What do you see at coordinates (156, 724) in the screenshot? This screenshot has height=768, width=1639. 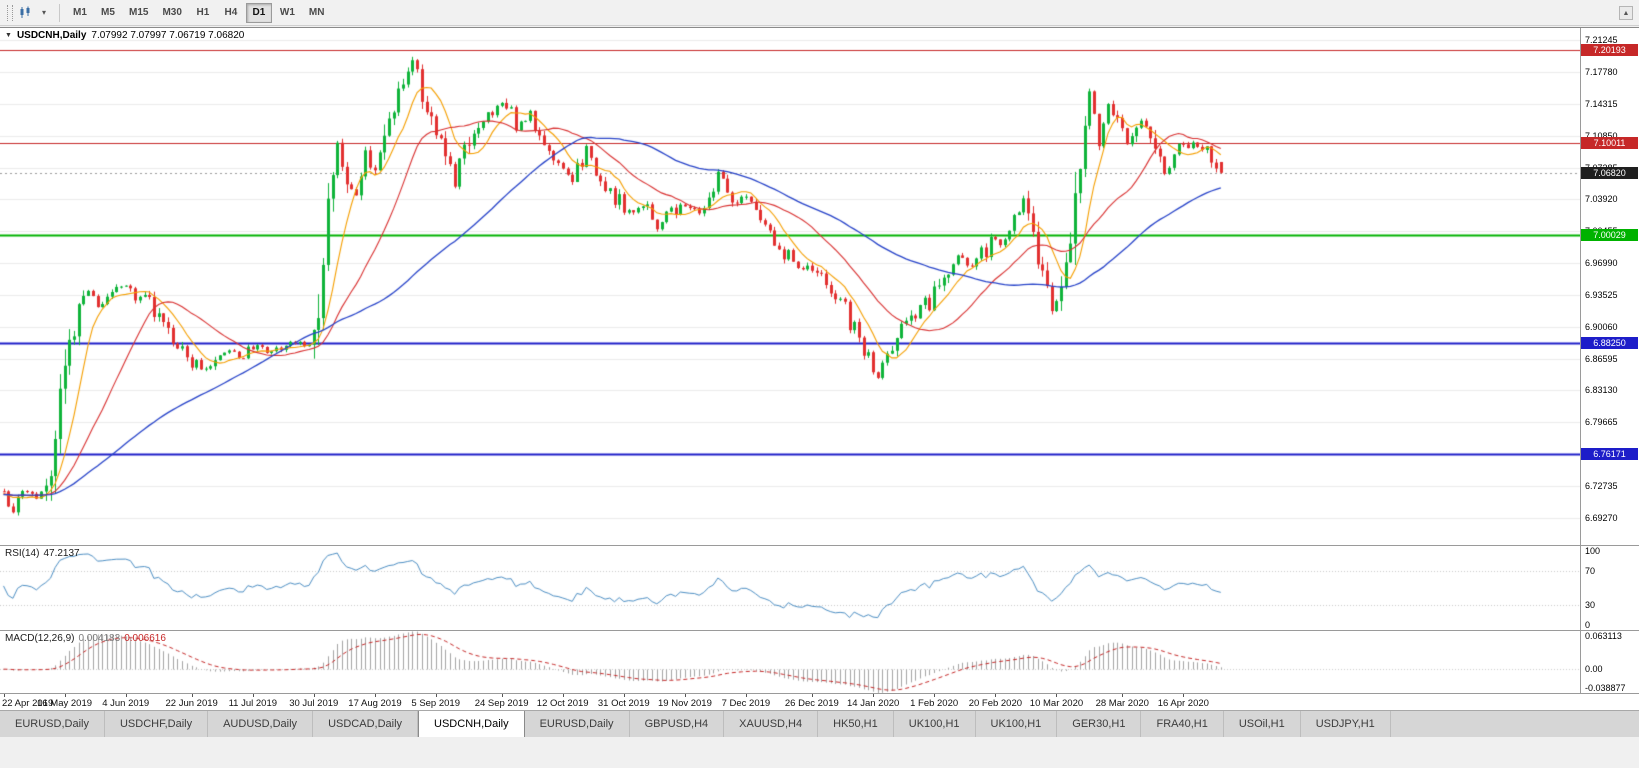 I see `chart-tab-usdchf-daily: USDCHF,Daily` at bounding box center [156, 724].